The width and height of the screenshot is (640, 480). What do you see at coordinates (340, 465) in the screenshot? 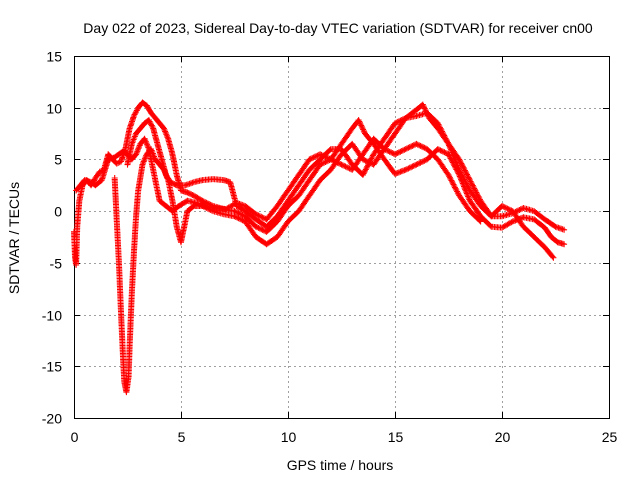
I see `x-axis-label: GPS time / hours` at bounding box center [340, 465].